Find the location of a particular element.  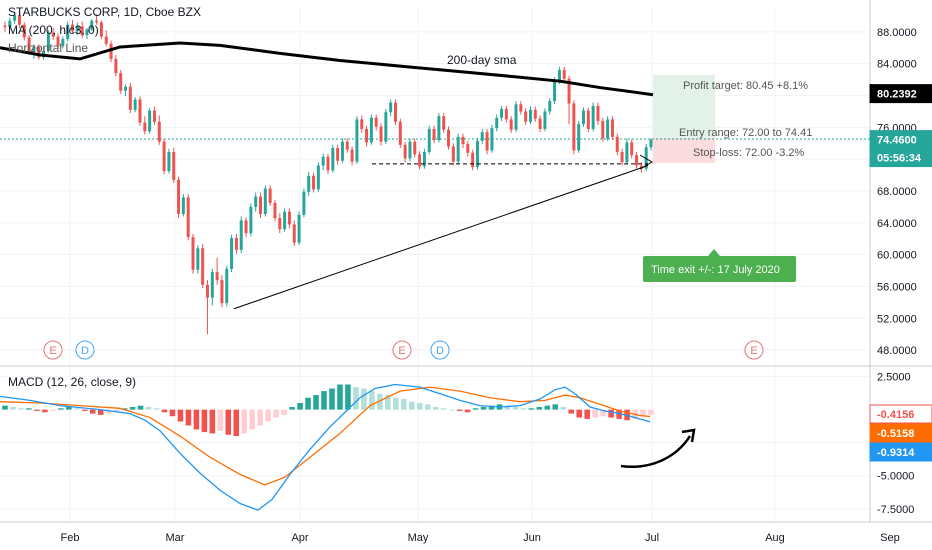

macd-hist-badge: -0.4156 is located at coordinates (895, 415).